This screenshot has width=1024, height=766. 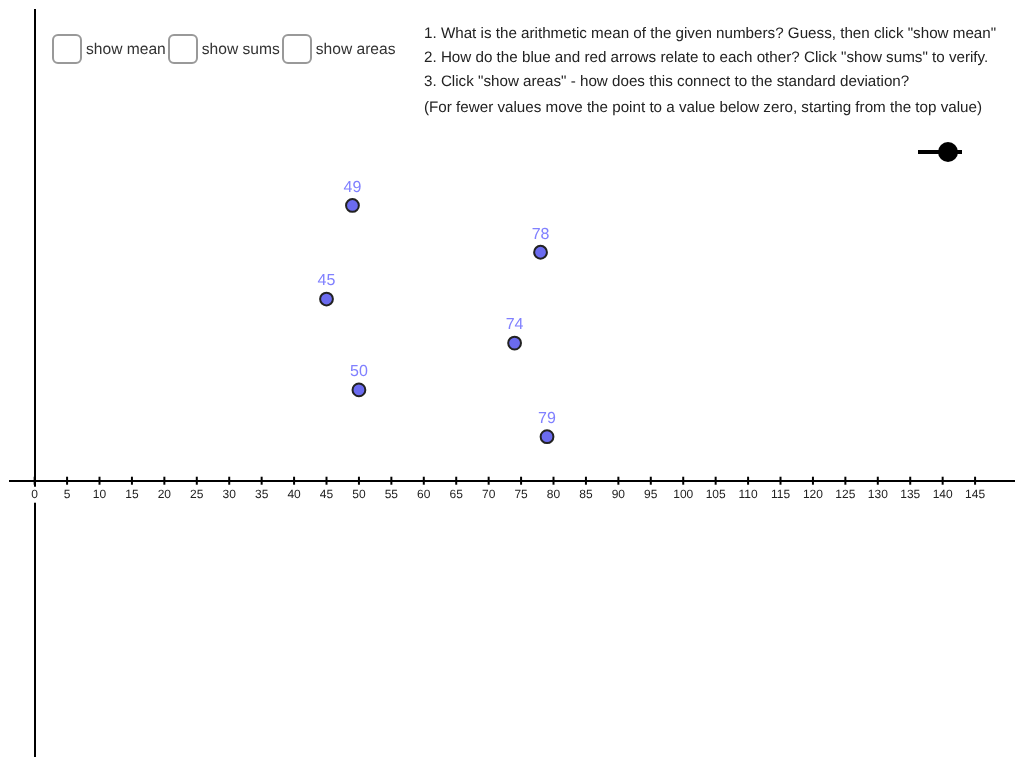 What do you see at coordinates (353, 186) in the screenshot?
I see `annotation: 49` at bounding box center [353, 186].